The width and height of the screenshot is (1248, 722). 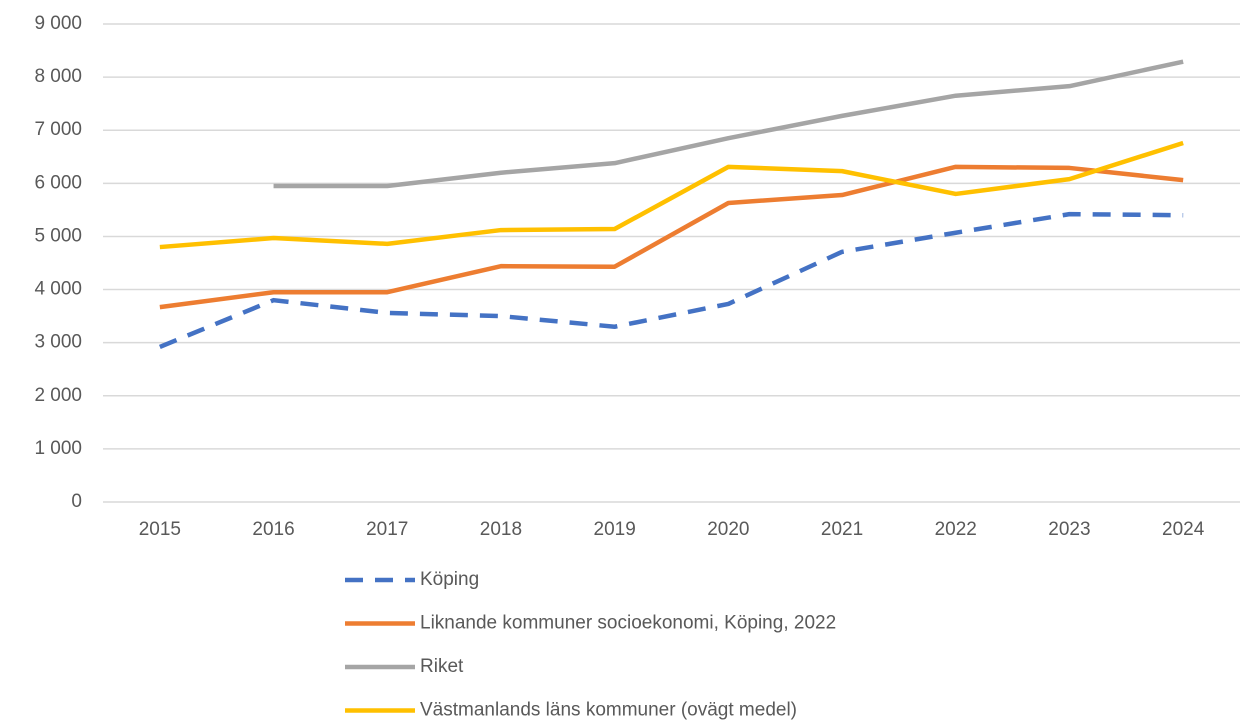 What do you see at coordinates (58, 129) in the screenshot?
I see `y-tick-label: 7 000` at bounding box center [58, 129].